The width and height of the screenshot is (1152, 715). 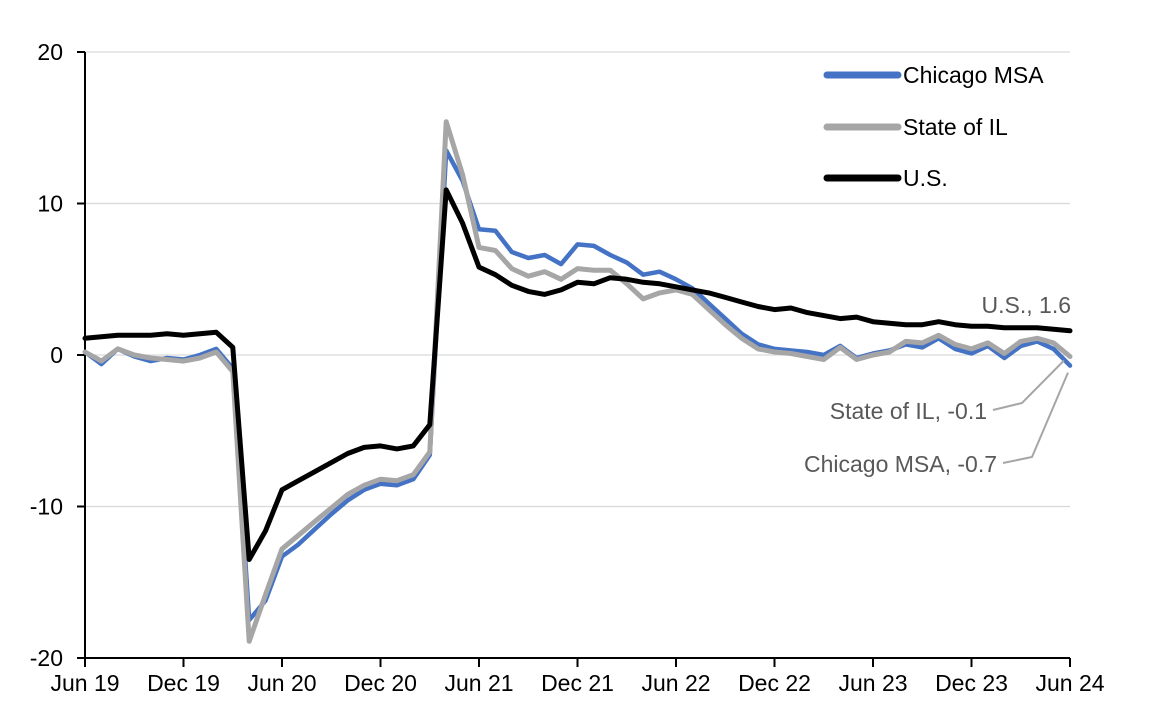 What do you see at coordinates (925, 178) in the screenshot?
I see `legend-label-us: U.S.` at bounding box center [925, 178].